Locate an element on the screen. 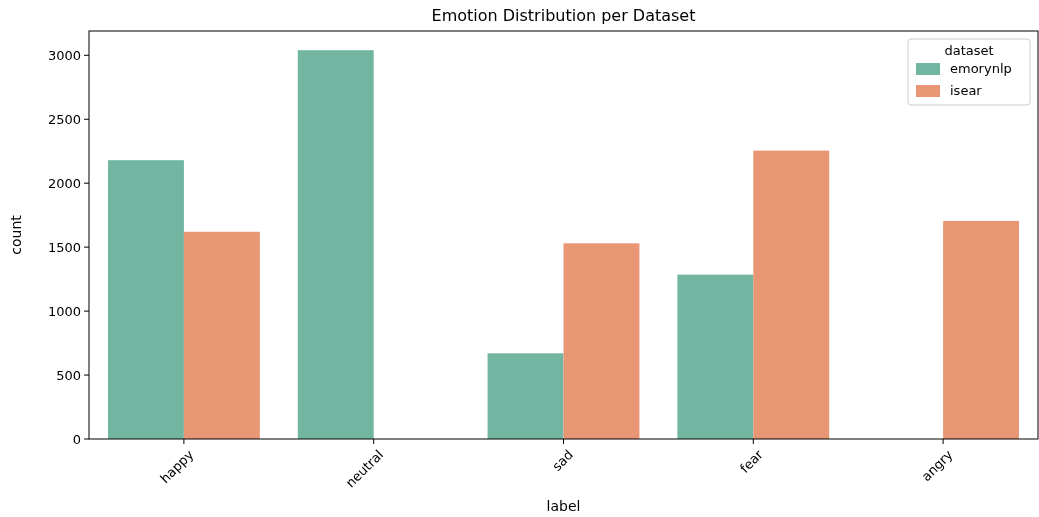  y-tick-label: 2500 is located at coordinates (64, 119).